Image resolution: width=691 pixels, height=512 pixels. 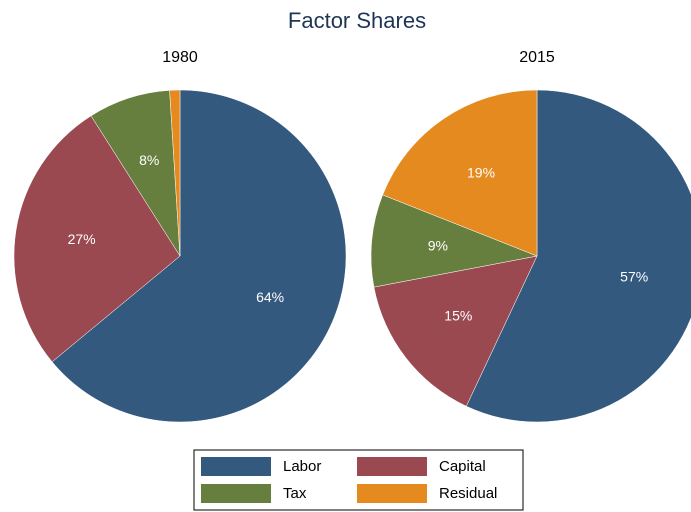 What do you see at coordinates (82, 239) in the screenshot?
I see `slice-label: 27%` at bounding box center [82, 239].